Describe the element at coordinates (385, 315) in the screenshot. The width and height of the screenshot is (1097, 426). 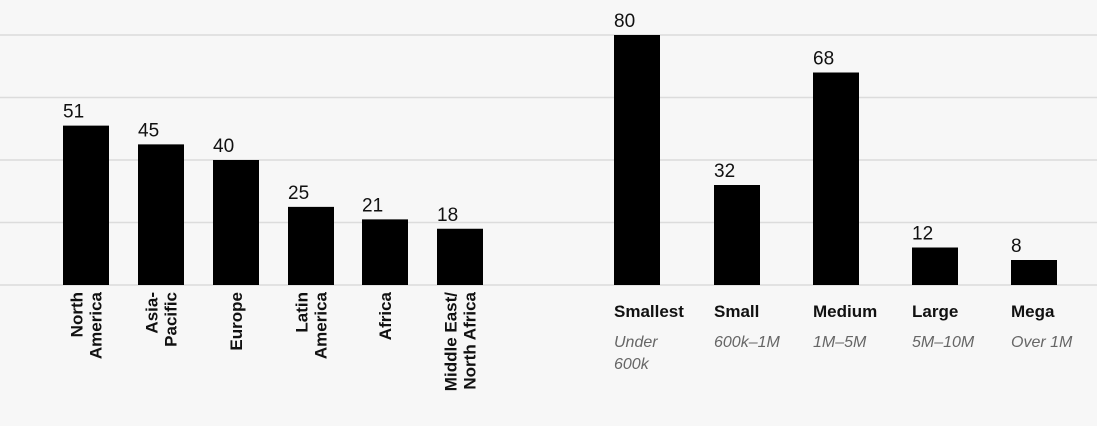
I see `category-label: Africa` at that location.